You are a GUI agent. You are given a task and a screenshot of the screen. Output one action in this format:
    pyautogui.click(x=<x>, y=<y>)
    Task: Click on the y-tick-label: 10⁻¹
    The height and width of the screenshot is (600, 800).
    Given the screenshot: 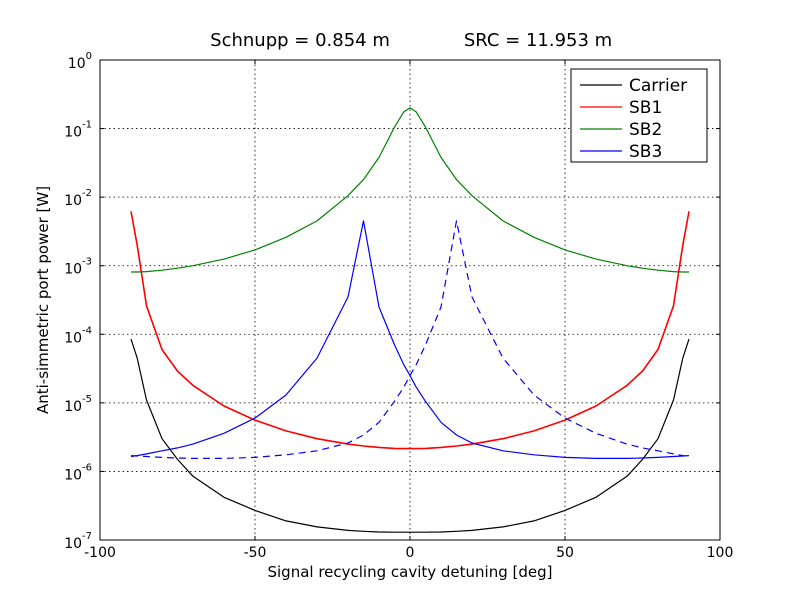 What is the action you would take?
    pyautogui.click(x=78, y=130)
    